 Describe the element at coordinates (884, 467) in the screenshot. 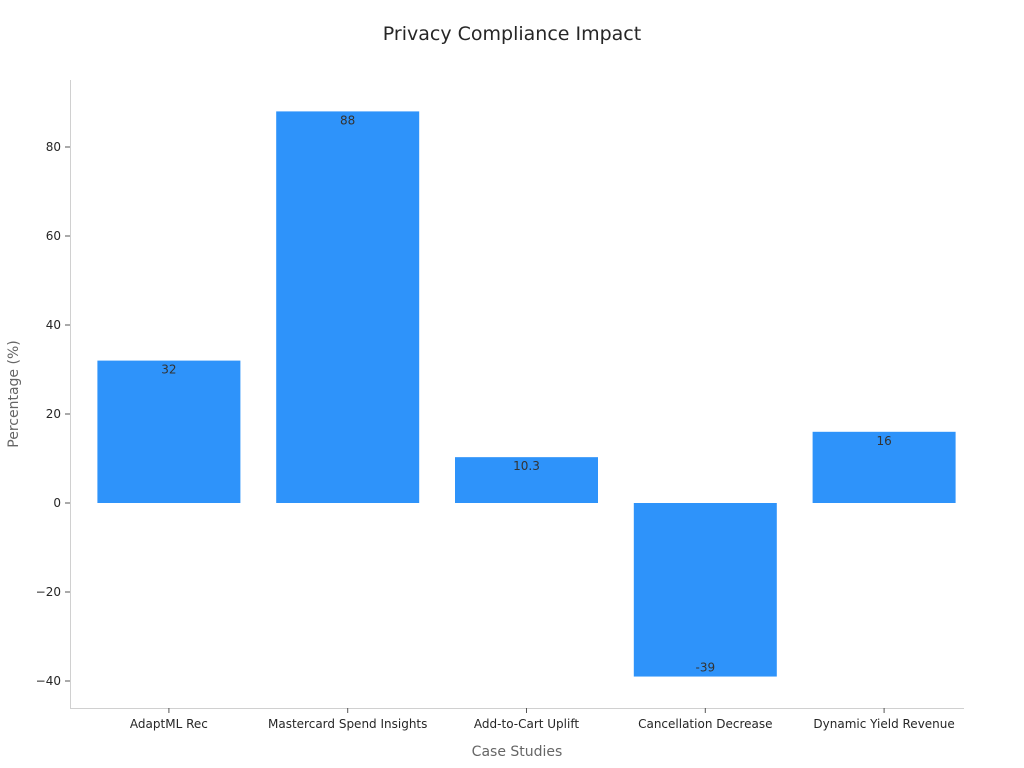

I see `bar-dynamic-yield-revenue` at that location.